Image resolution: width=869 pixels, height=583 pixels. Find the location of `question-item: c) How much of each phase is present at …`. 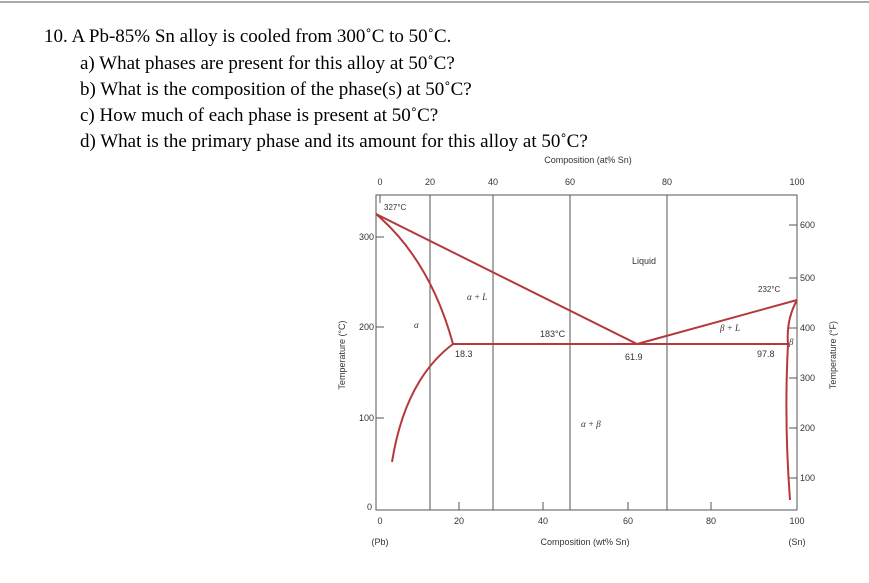

question-item: c) How much of each phase is present at … is located at coordinates (259, 115).